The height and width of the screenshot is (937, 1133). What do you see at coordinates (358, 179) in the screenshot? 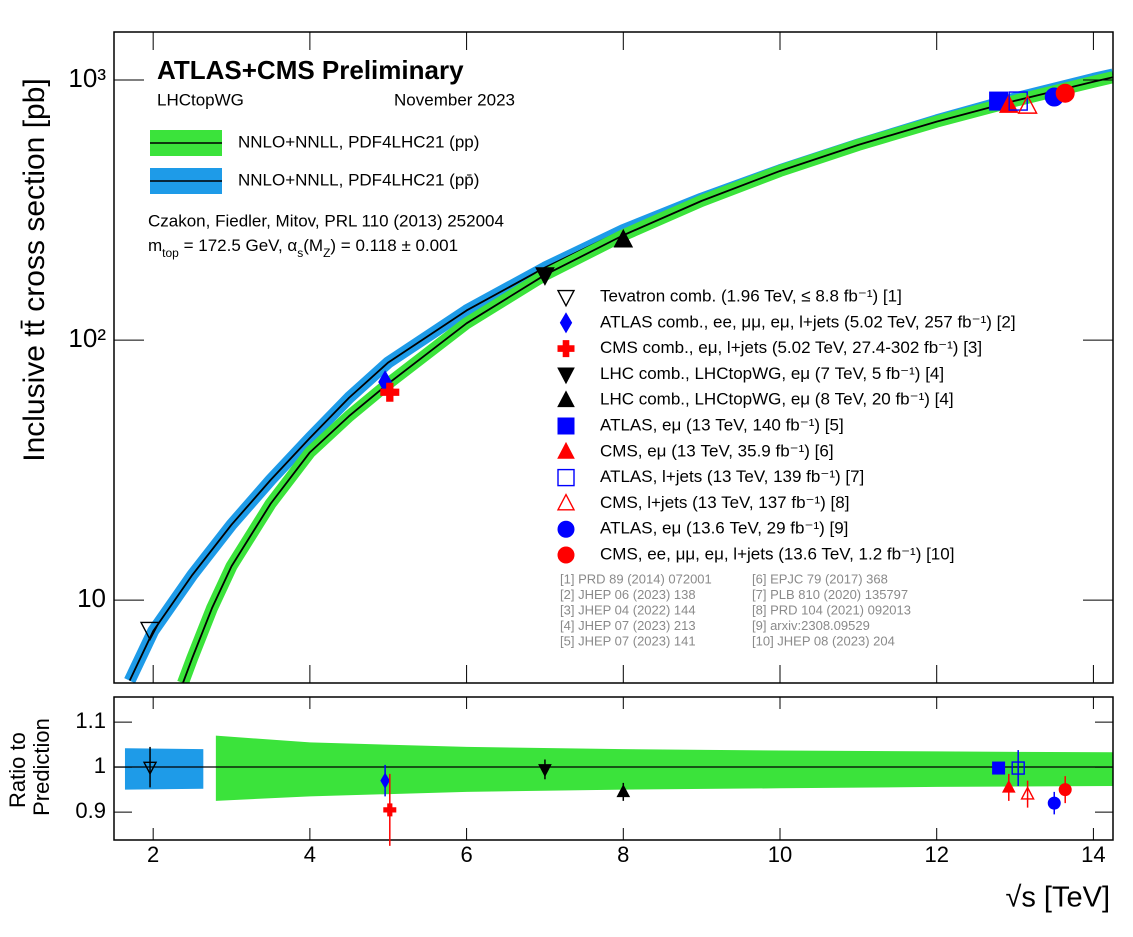
I see `legend-label: NNLO+NNLL, PDF4LHC21 (pp̄)` at bounding box center [358, 179].